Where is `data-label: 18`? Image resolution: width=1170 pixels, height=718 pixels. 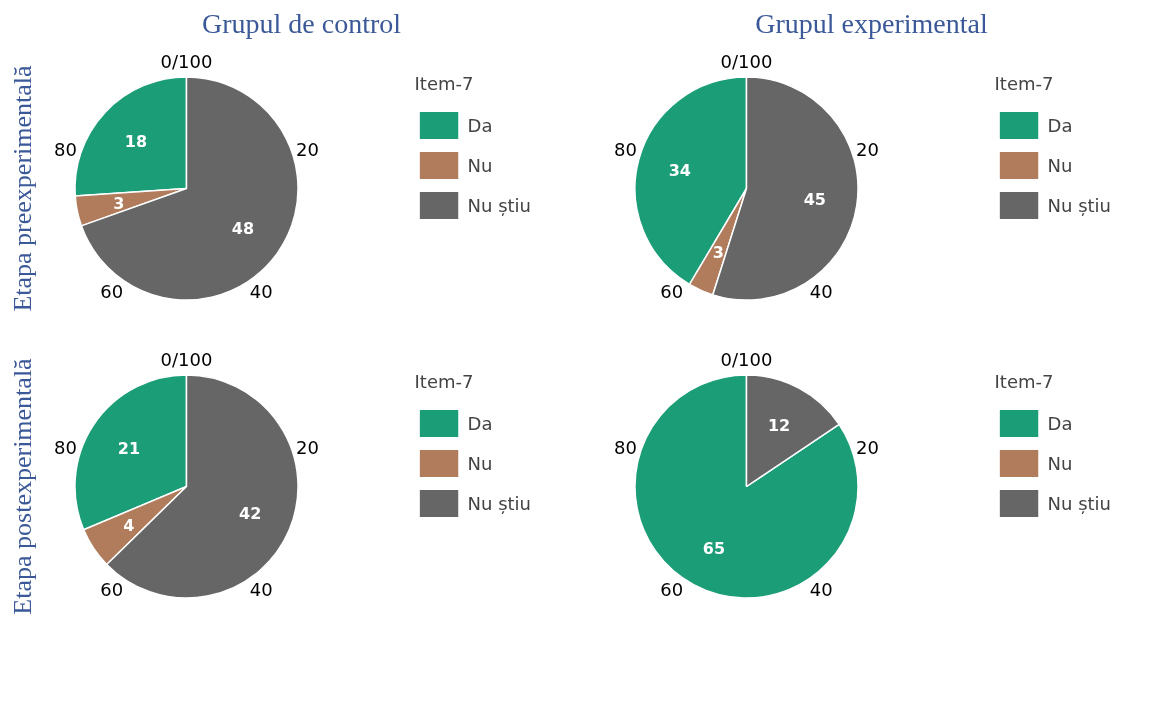 data-label: 18 is located at coordinates (136, 142).